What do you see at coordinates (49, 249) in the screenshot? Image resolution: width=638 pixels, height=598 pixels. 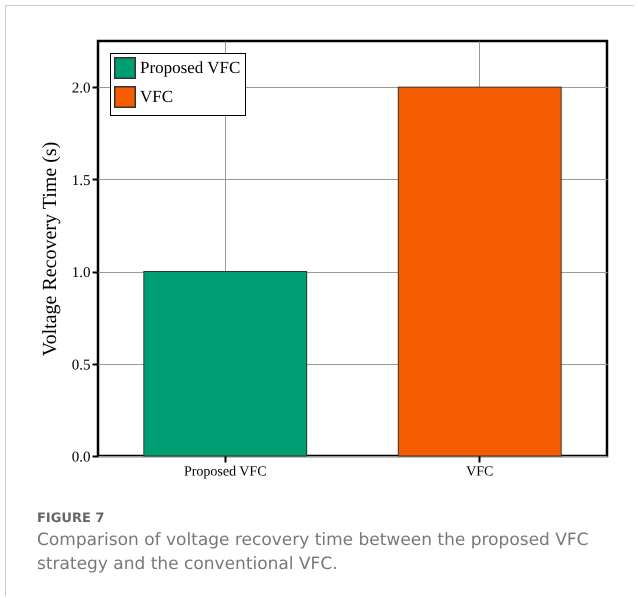 I see `y-axis-title: Voltage Recovery Time (s)` at bounding box center [49, 249].